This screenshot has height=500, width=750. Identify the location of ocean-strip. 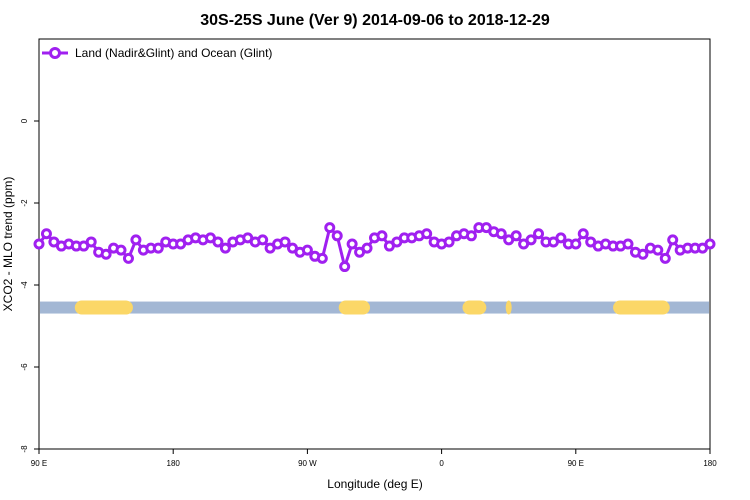
(374, 307).